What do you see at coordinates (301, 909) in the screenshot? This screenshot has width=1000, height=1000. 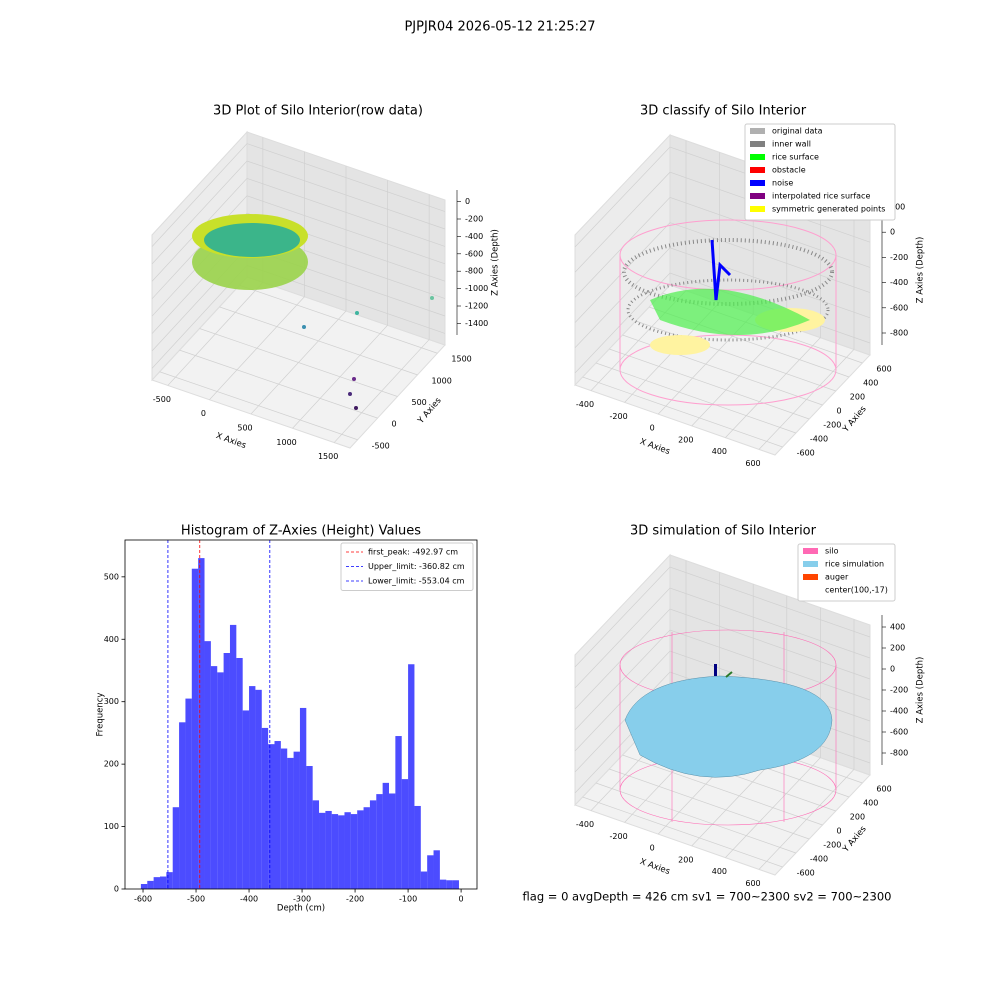 I see `x-axis-label: Depth (cm)` at bounding box center [301, 909].